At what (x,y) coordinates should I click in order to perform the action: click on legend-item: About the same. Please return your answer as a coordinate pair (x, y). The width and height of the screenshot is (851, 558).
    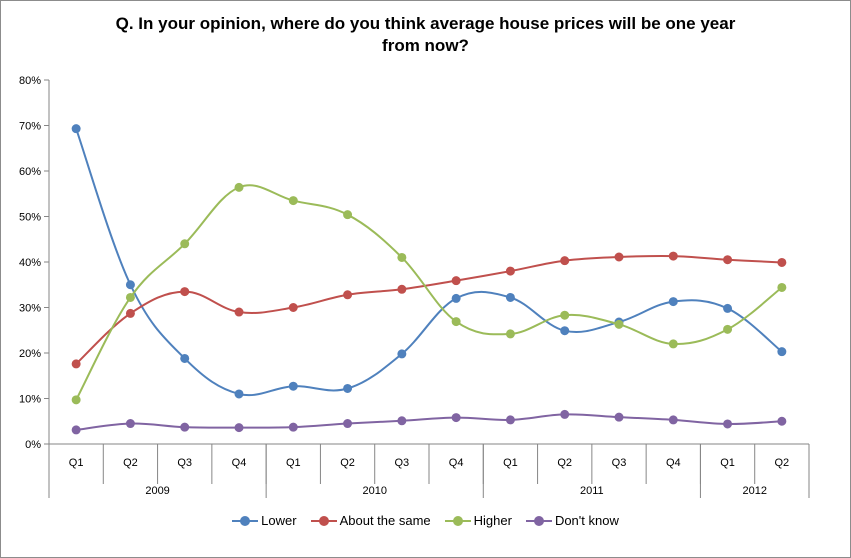
    Looking at the image, I should click on (370, 520).